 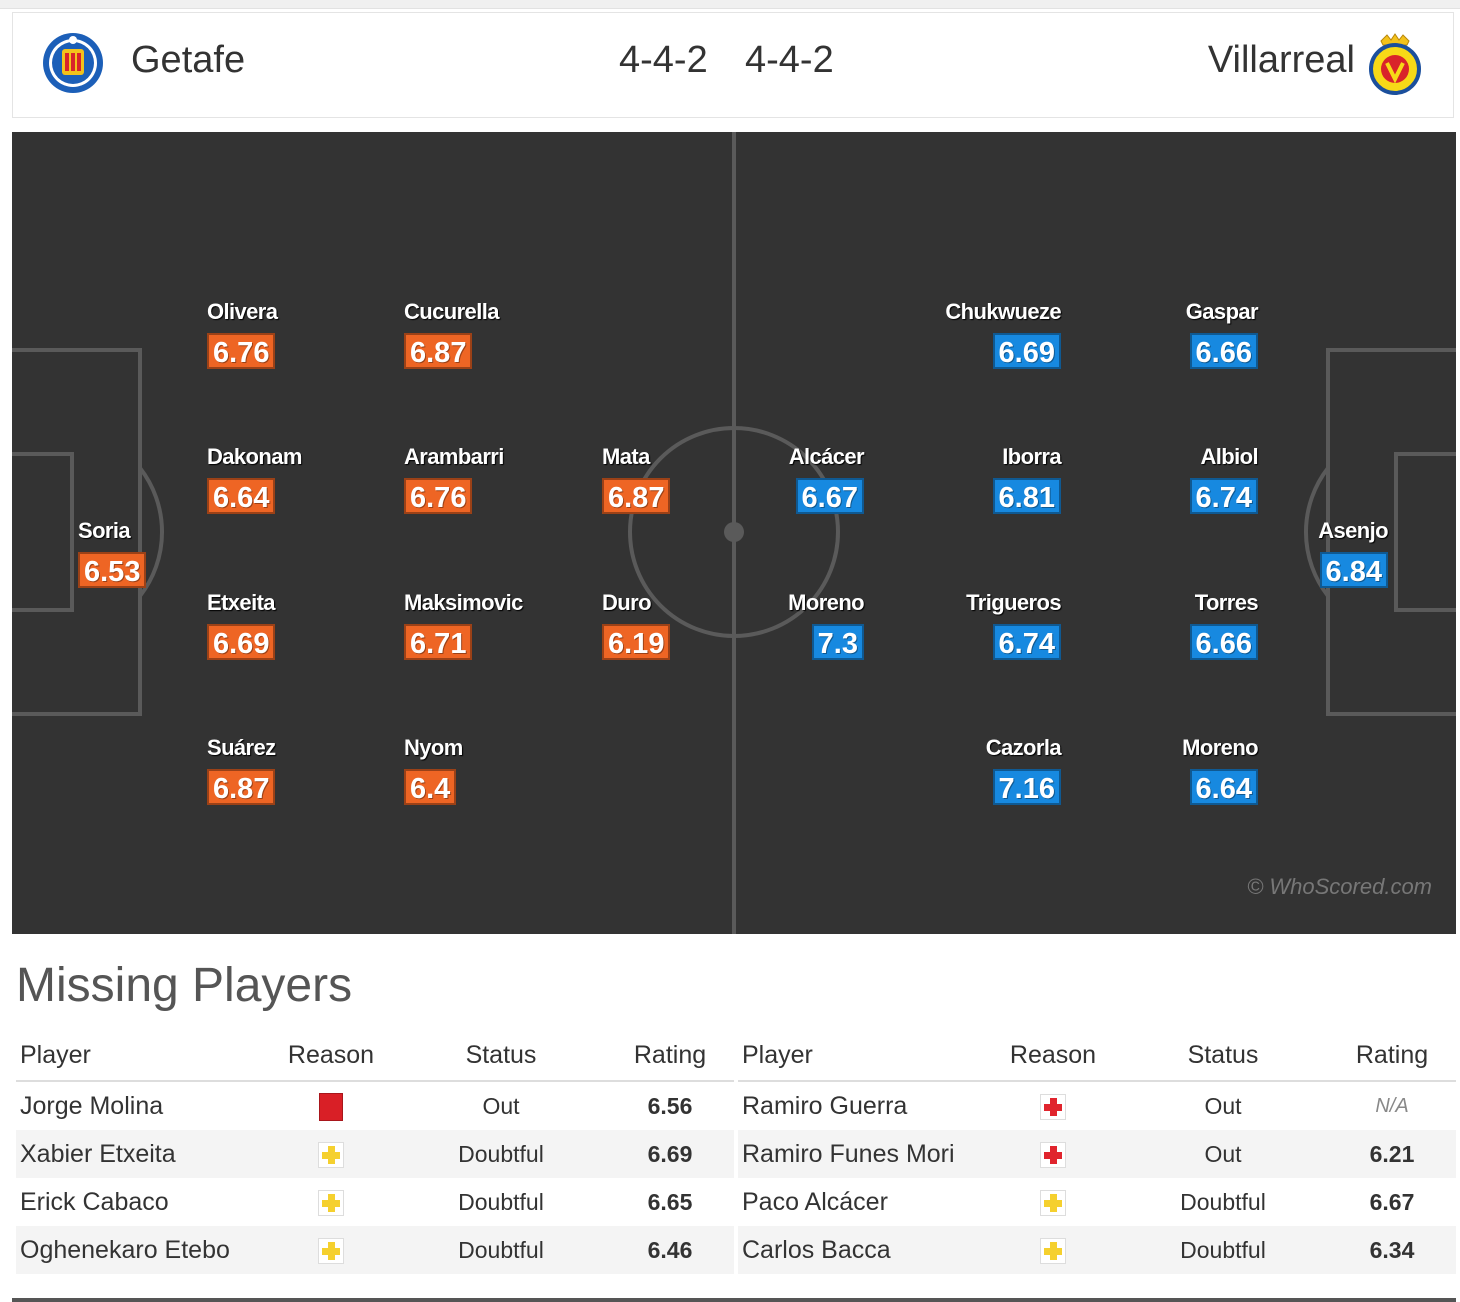 I want to click on player-name: Ramiro Guerra, so click(x=825, y=1105).